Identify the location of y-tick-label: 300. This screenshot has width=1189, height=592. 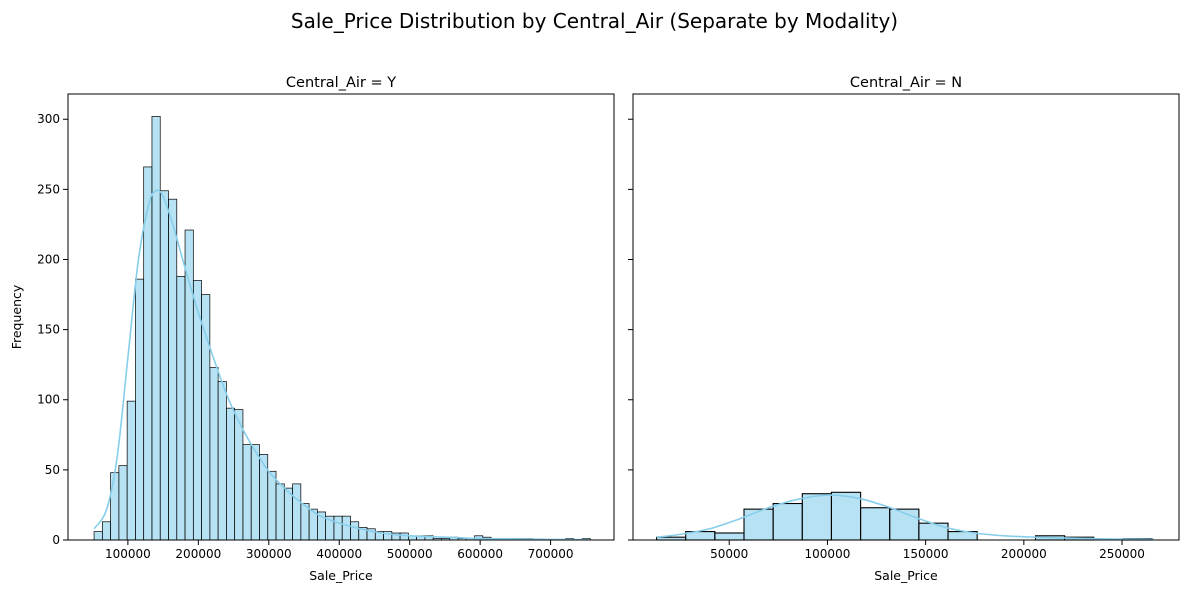
(48, 119).